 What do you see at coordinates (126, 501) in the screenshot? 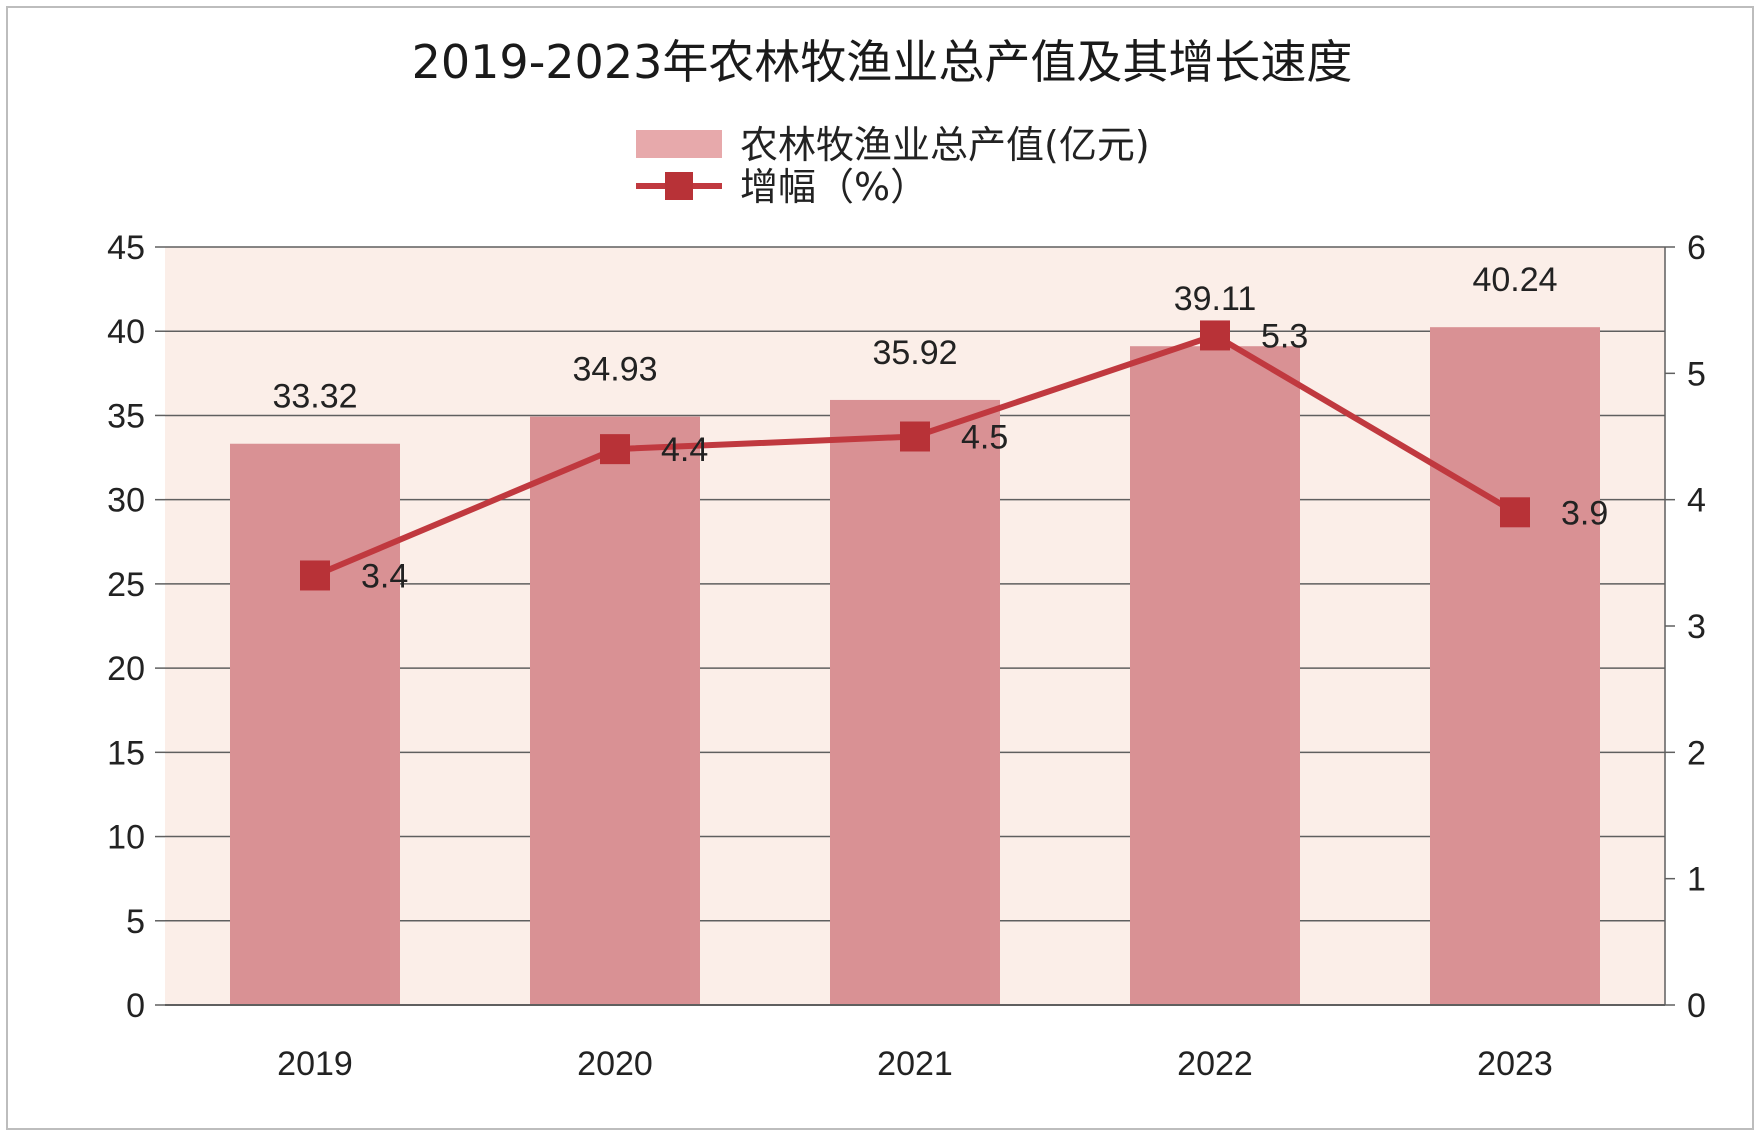
I see `left-tick-label: 30` at bounding box center [126, 501].